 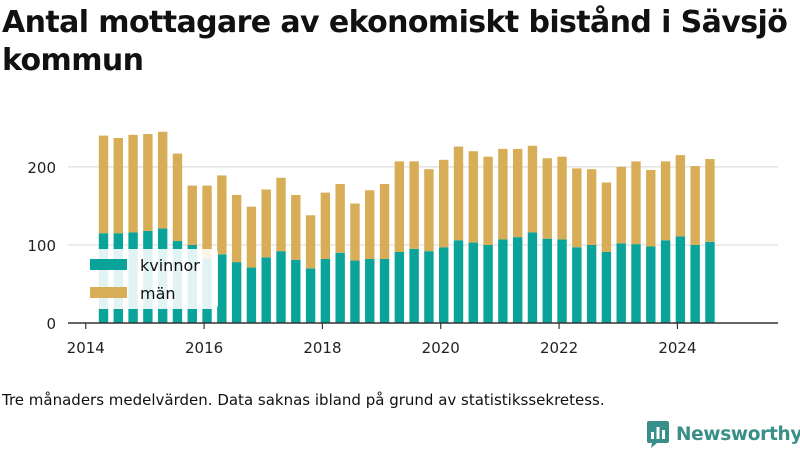 I want to click on y-tick-label: 200, so click(x=41, y=168).